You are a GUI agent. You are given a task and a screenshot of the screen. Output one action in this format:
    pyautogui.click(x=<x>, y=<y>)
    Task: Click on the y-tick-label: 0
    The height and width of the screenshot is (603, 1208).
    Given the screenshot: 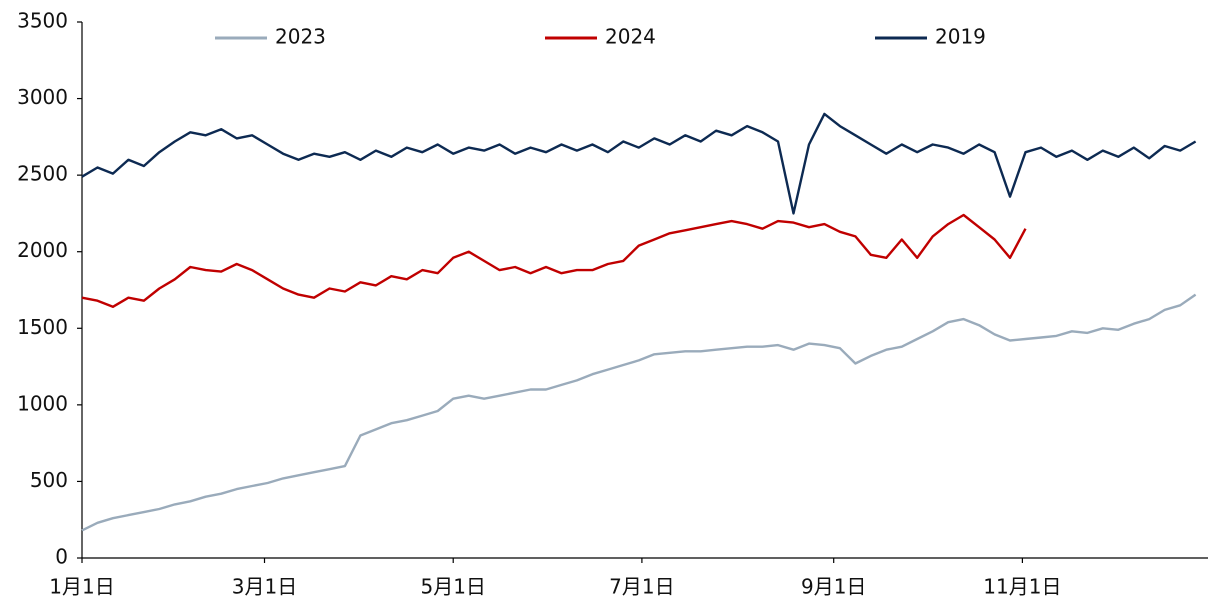 What is the action you would take?
    pyautogui.click(x=61, y=557)
    